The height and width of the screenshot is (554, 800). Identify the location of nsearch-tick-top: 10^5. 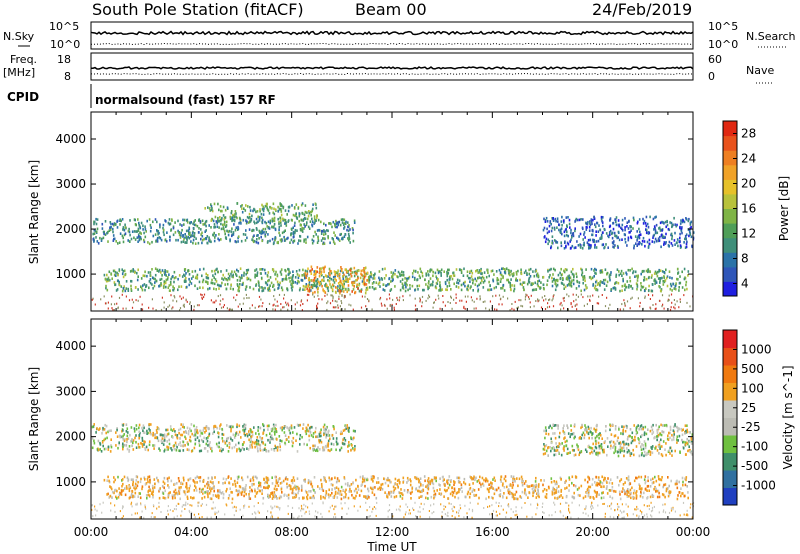
(723, 26).